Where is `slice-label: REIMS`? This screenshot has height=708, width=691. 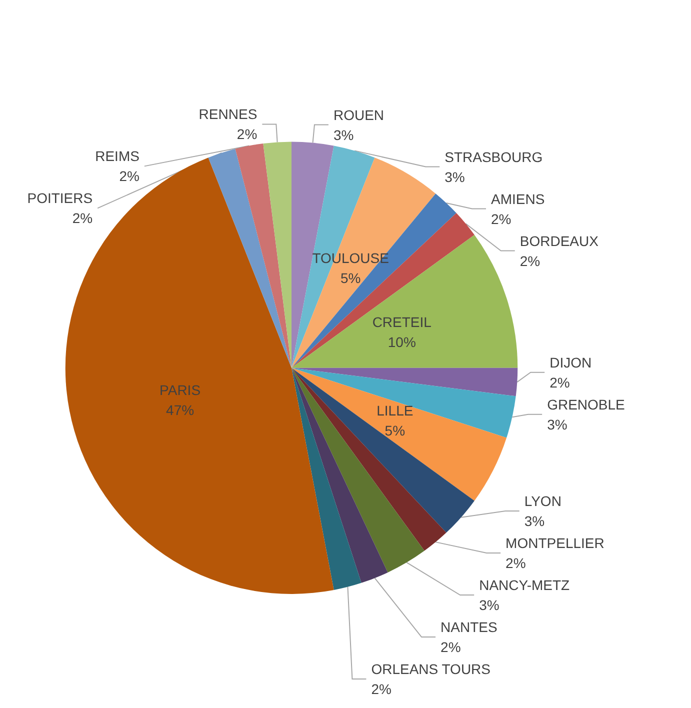 slice-label: REIMS is located at coordinates (117, 156).